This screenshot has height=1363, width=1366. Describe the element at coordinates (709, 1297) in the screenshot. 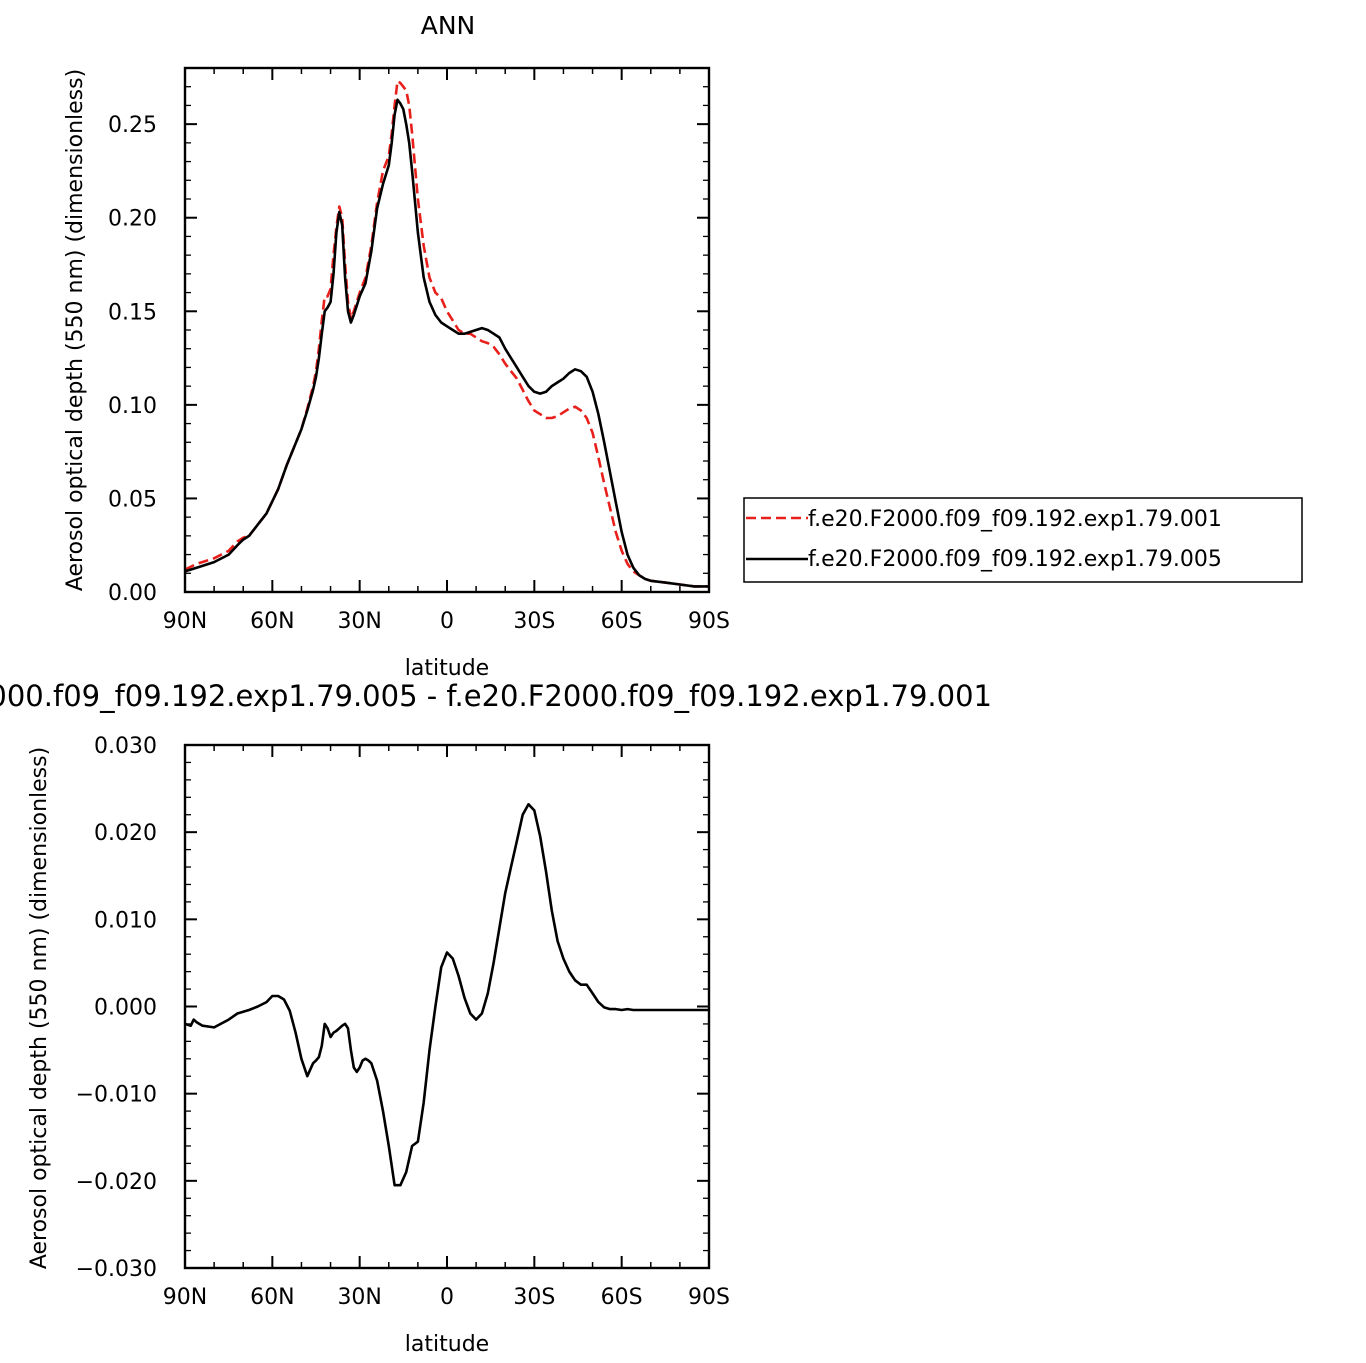

I see `bottom-x-tick-label: 90S` at that location.